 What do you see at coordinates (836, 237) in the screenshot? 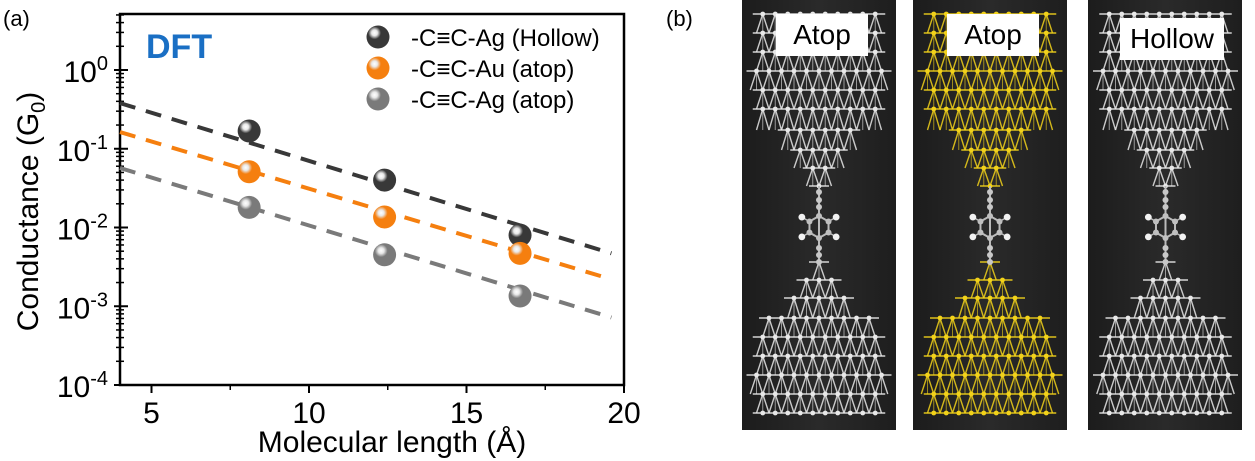
I see `hydrogen-atom` at bounding box center [836, 237].